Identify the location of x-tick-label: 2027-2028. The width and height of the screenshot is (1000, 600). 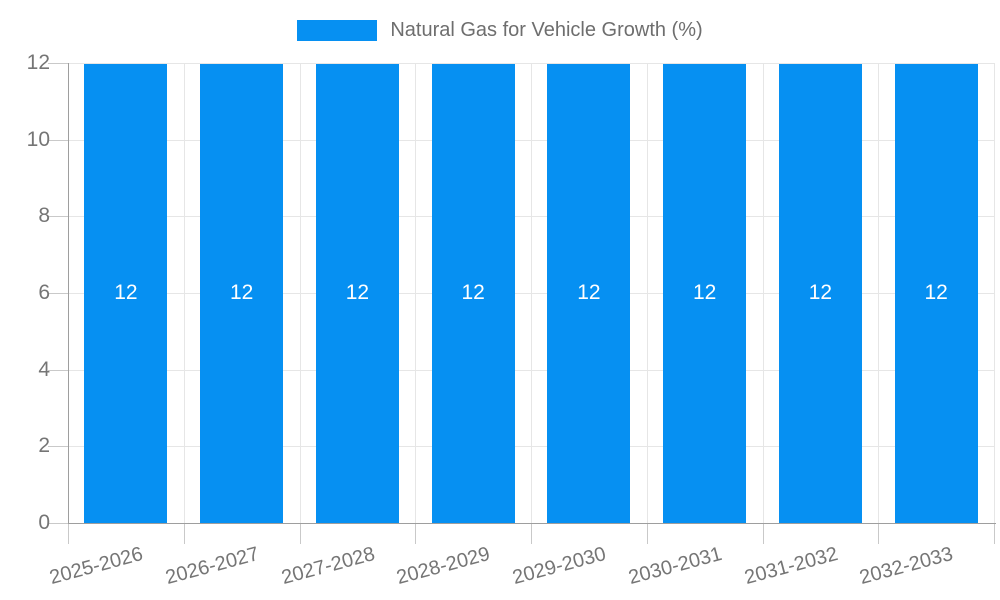
(328, 566).